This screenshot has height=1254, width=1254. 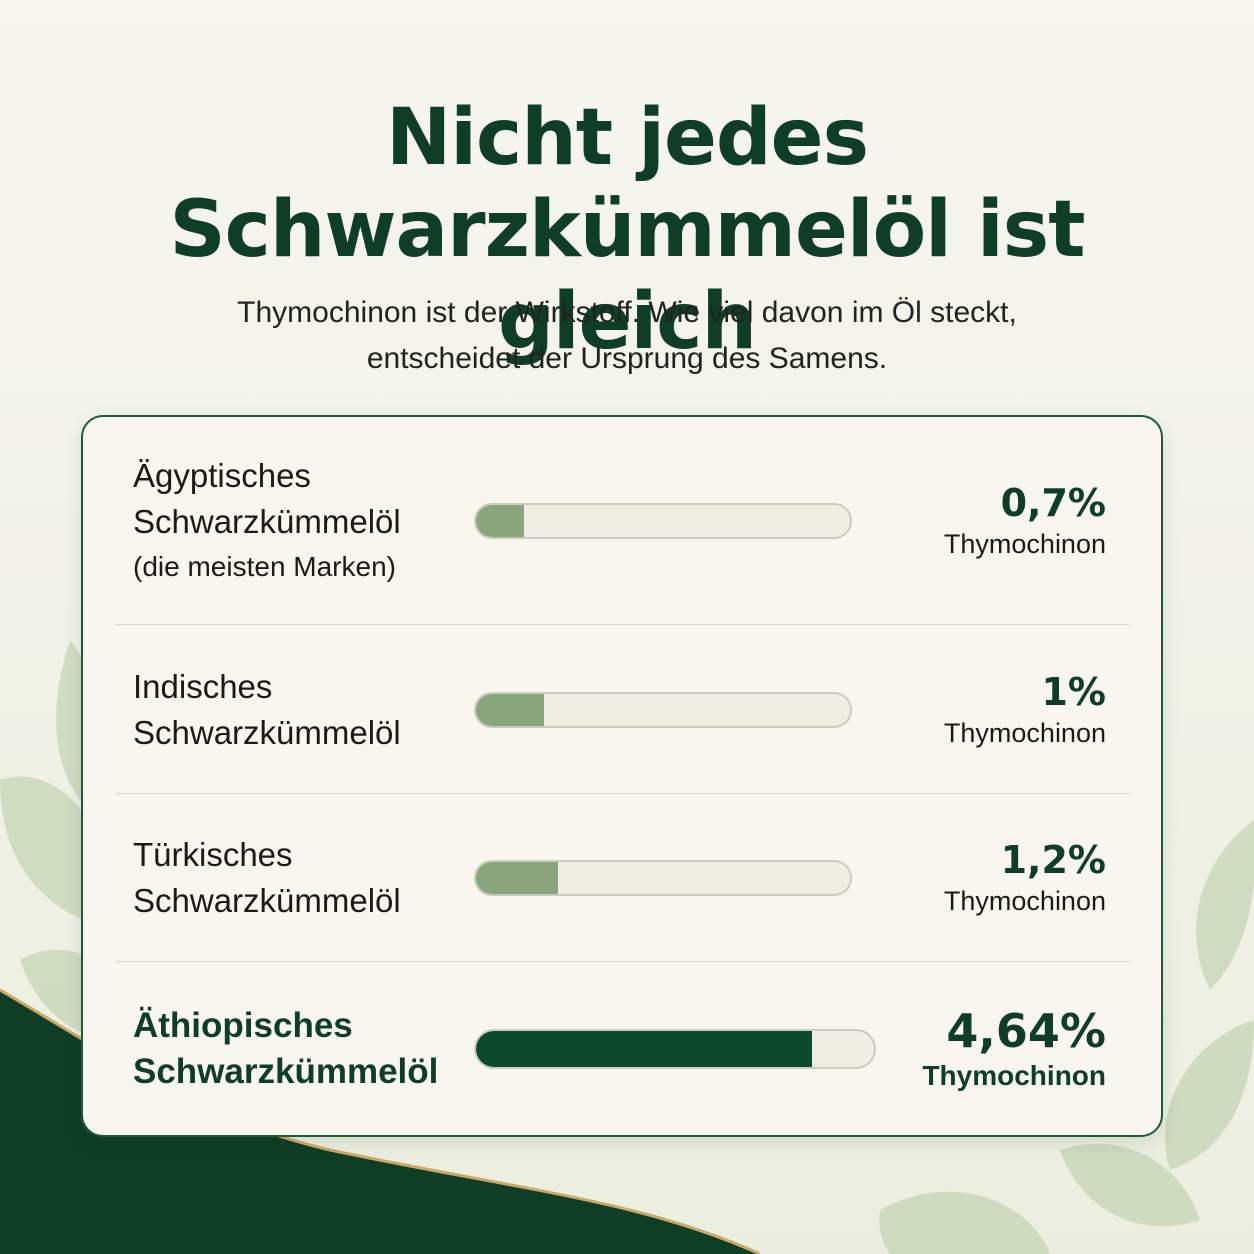 I want to click on value-label: 1,2% Thymochinon, so click(x=1025, y=878).